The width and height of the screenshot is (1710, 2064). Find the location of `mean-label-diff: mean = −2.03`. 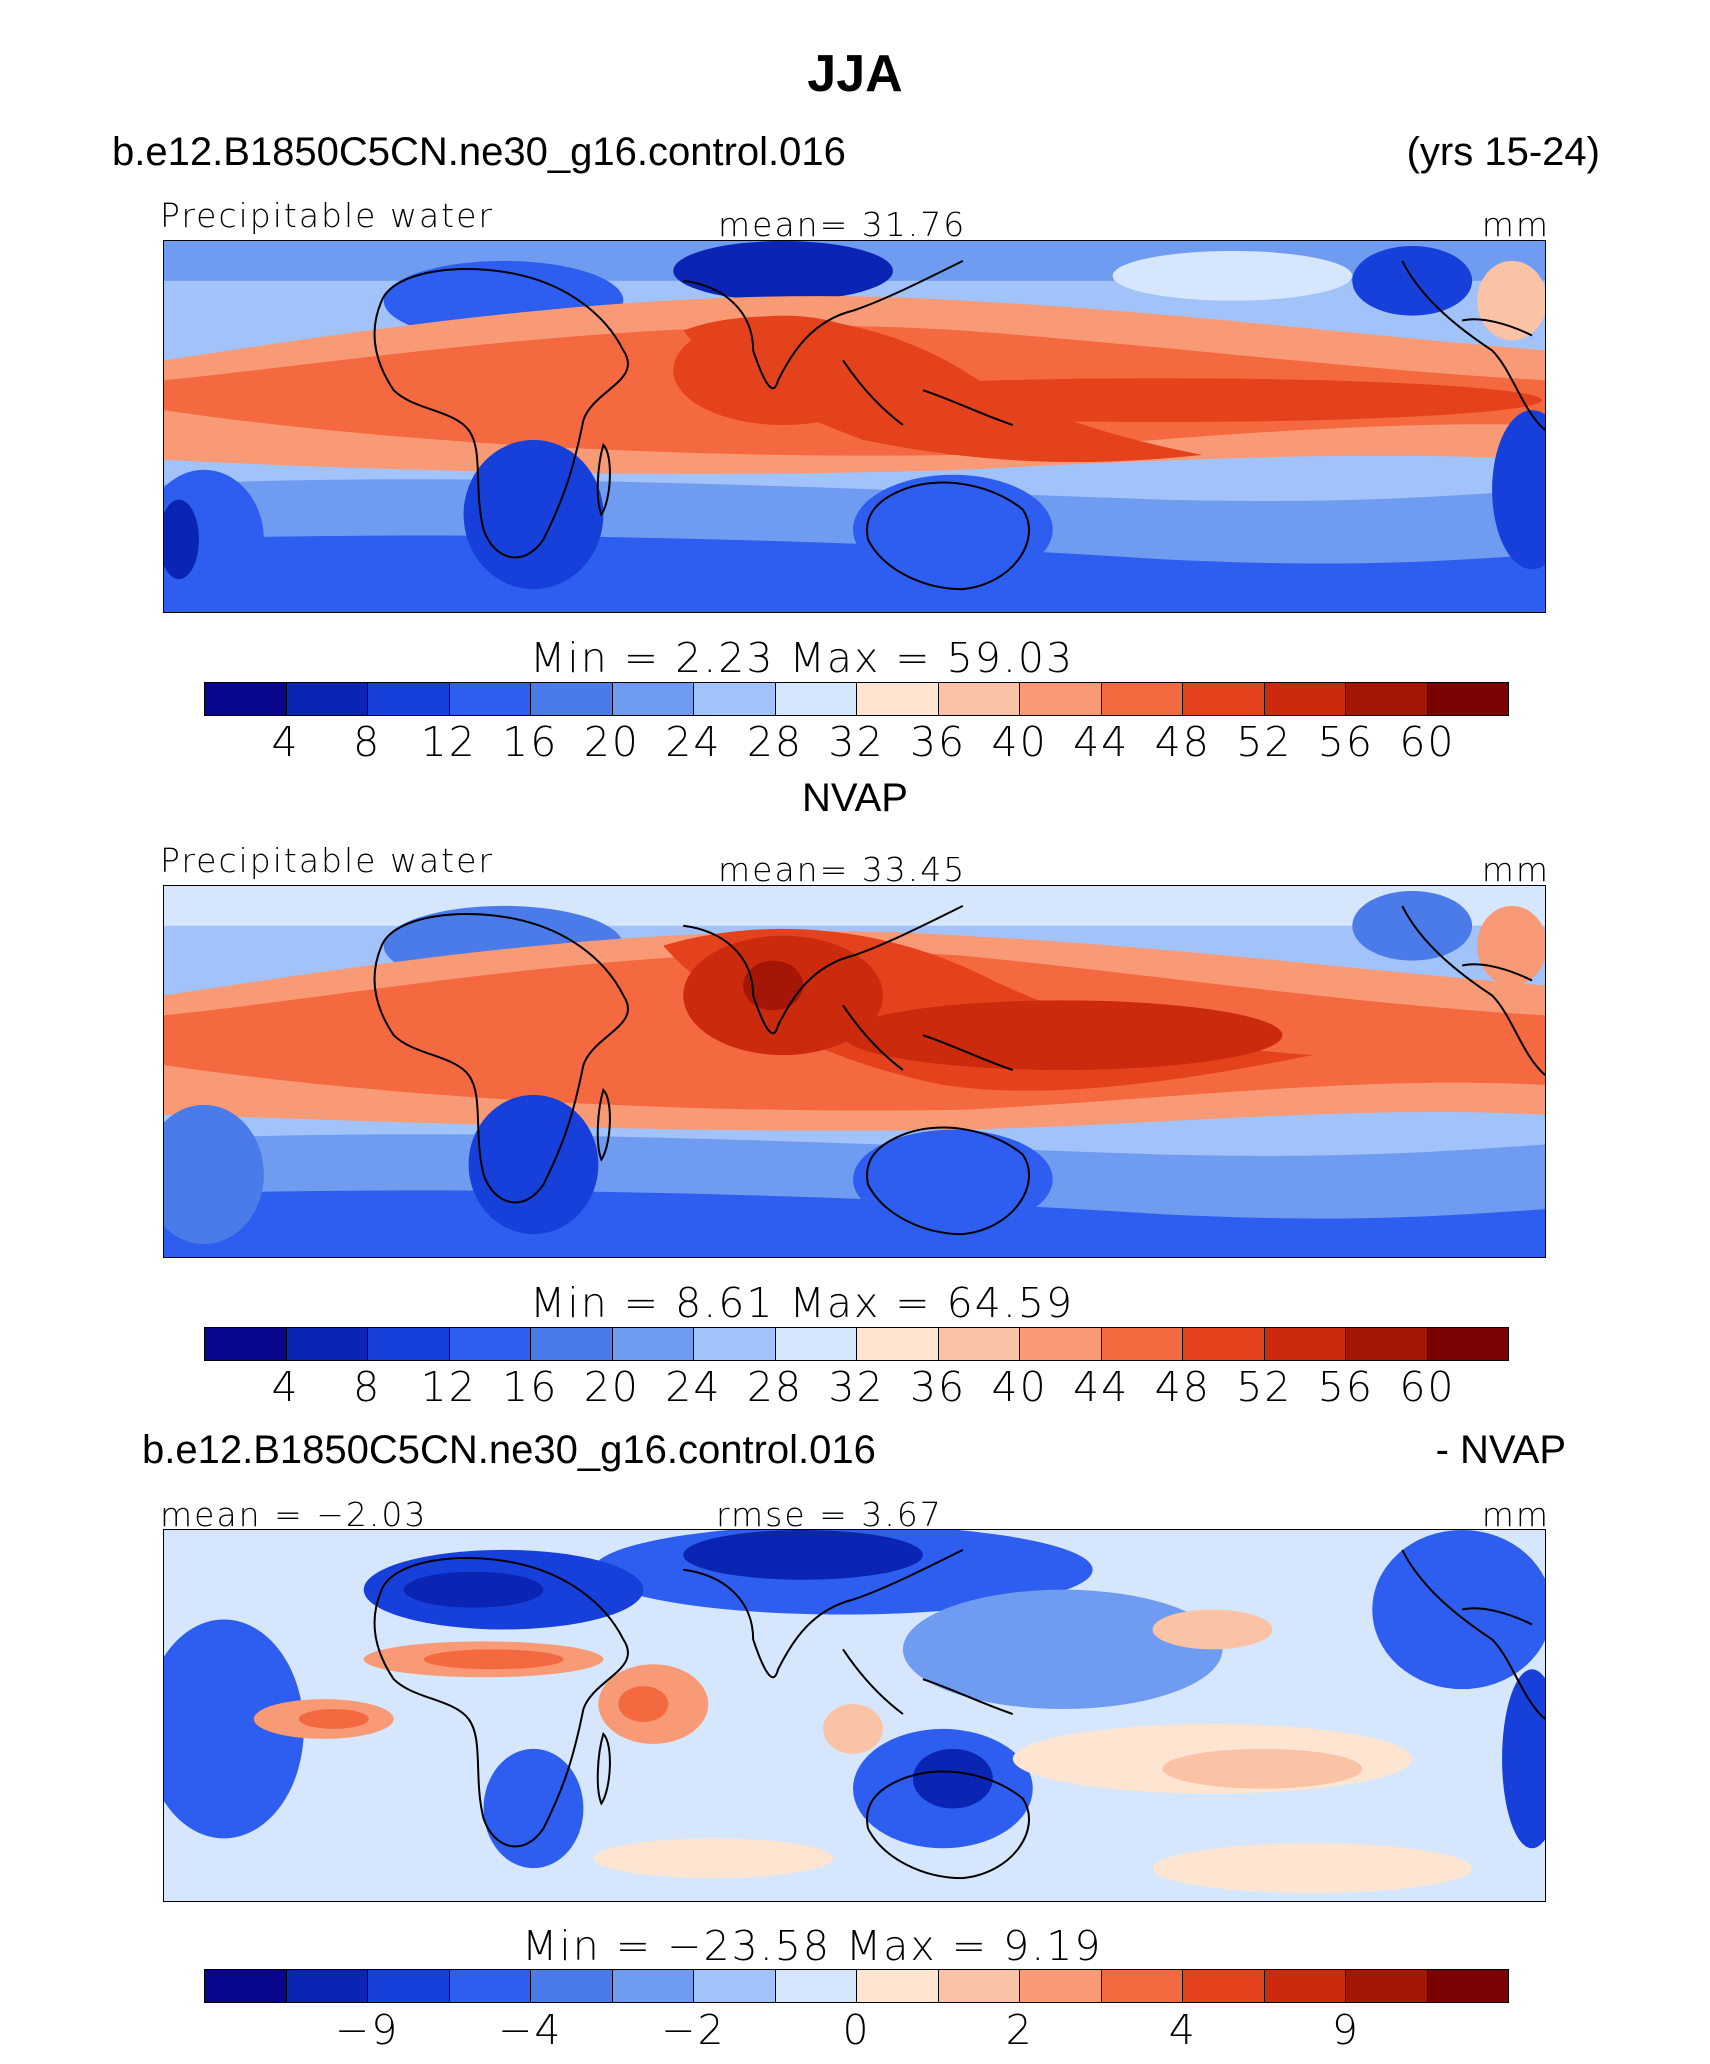

mean-label-diff: mean = −2.03 is located at coordinates (294, 1514).